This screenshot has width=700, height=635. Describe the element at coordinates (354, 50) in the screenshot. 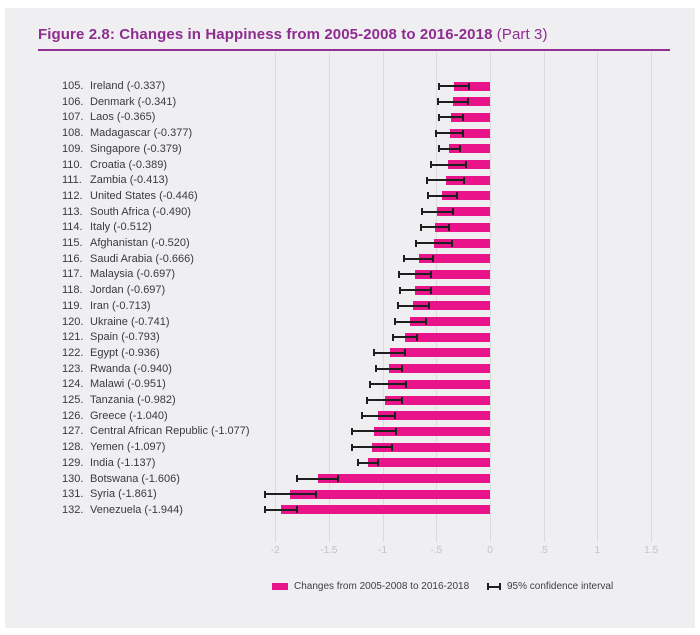

I see `title-divider` at that location.